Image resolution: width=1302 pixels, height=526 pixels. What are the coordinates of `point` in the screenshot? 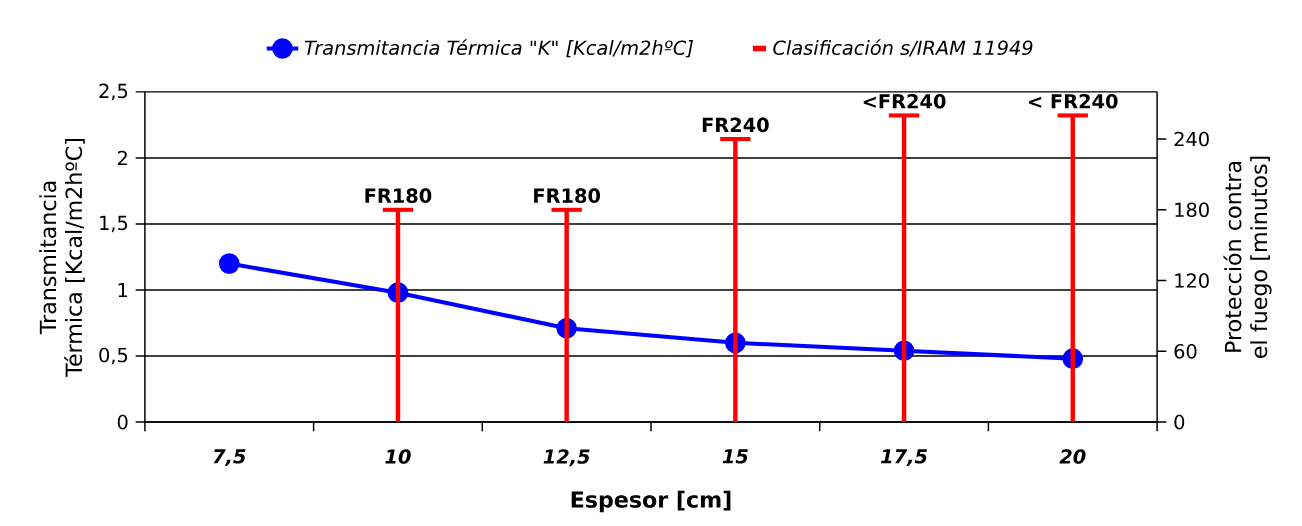 It's located at (229, 263).